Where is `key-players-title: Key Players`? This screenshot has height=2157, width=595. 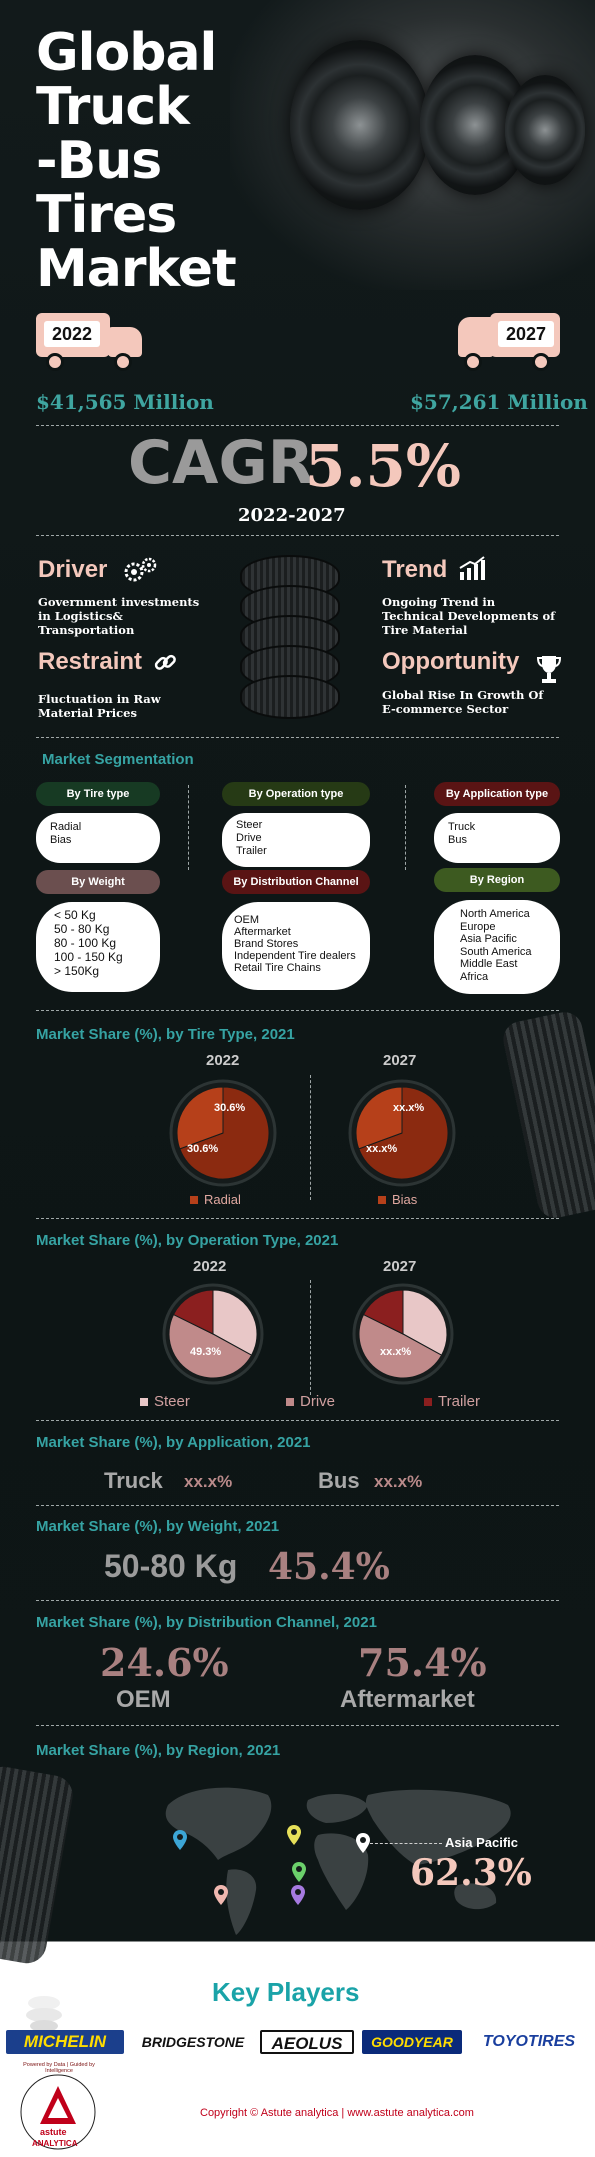 key-players-title: Key Players is located at coordinates (286, 1992).